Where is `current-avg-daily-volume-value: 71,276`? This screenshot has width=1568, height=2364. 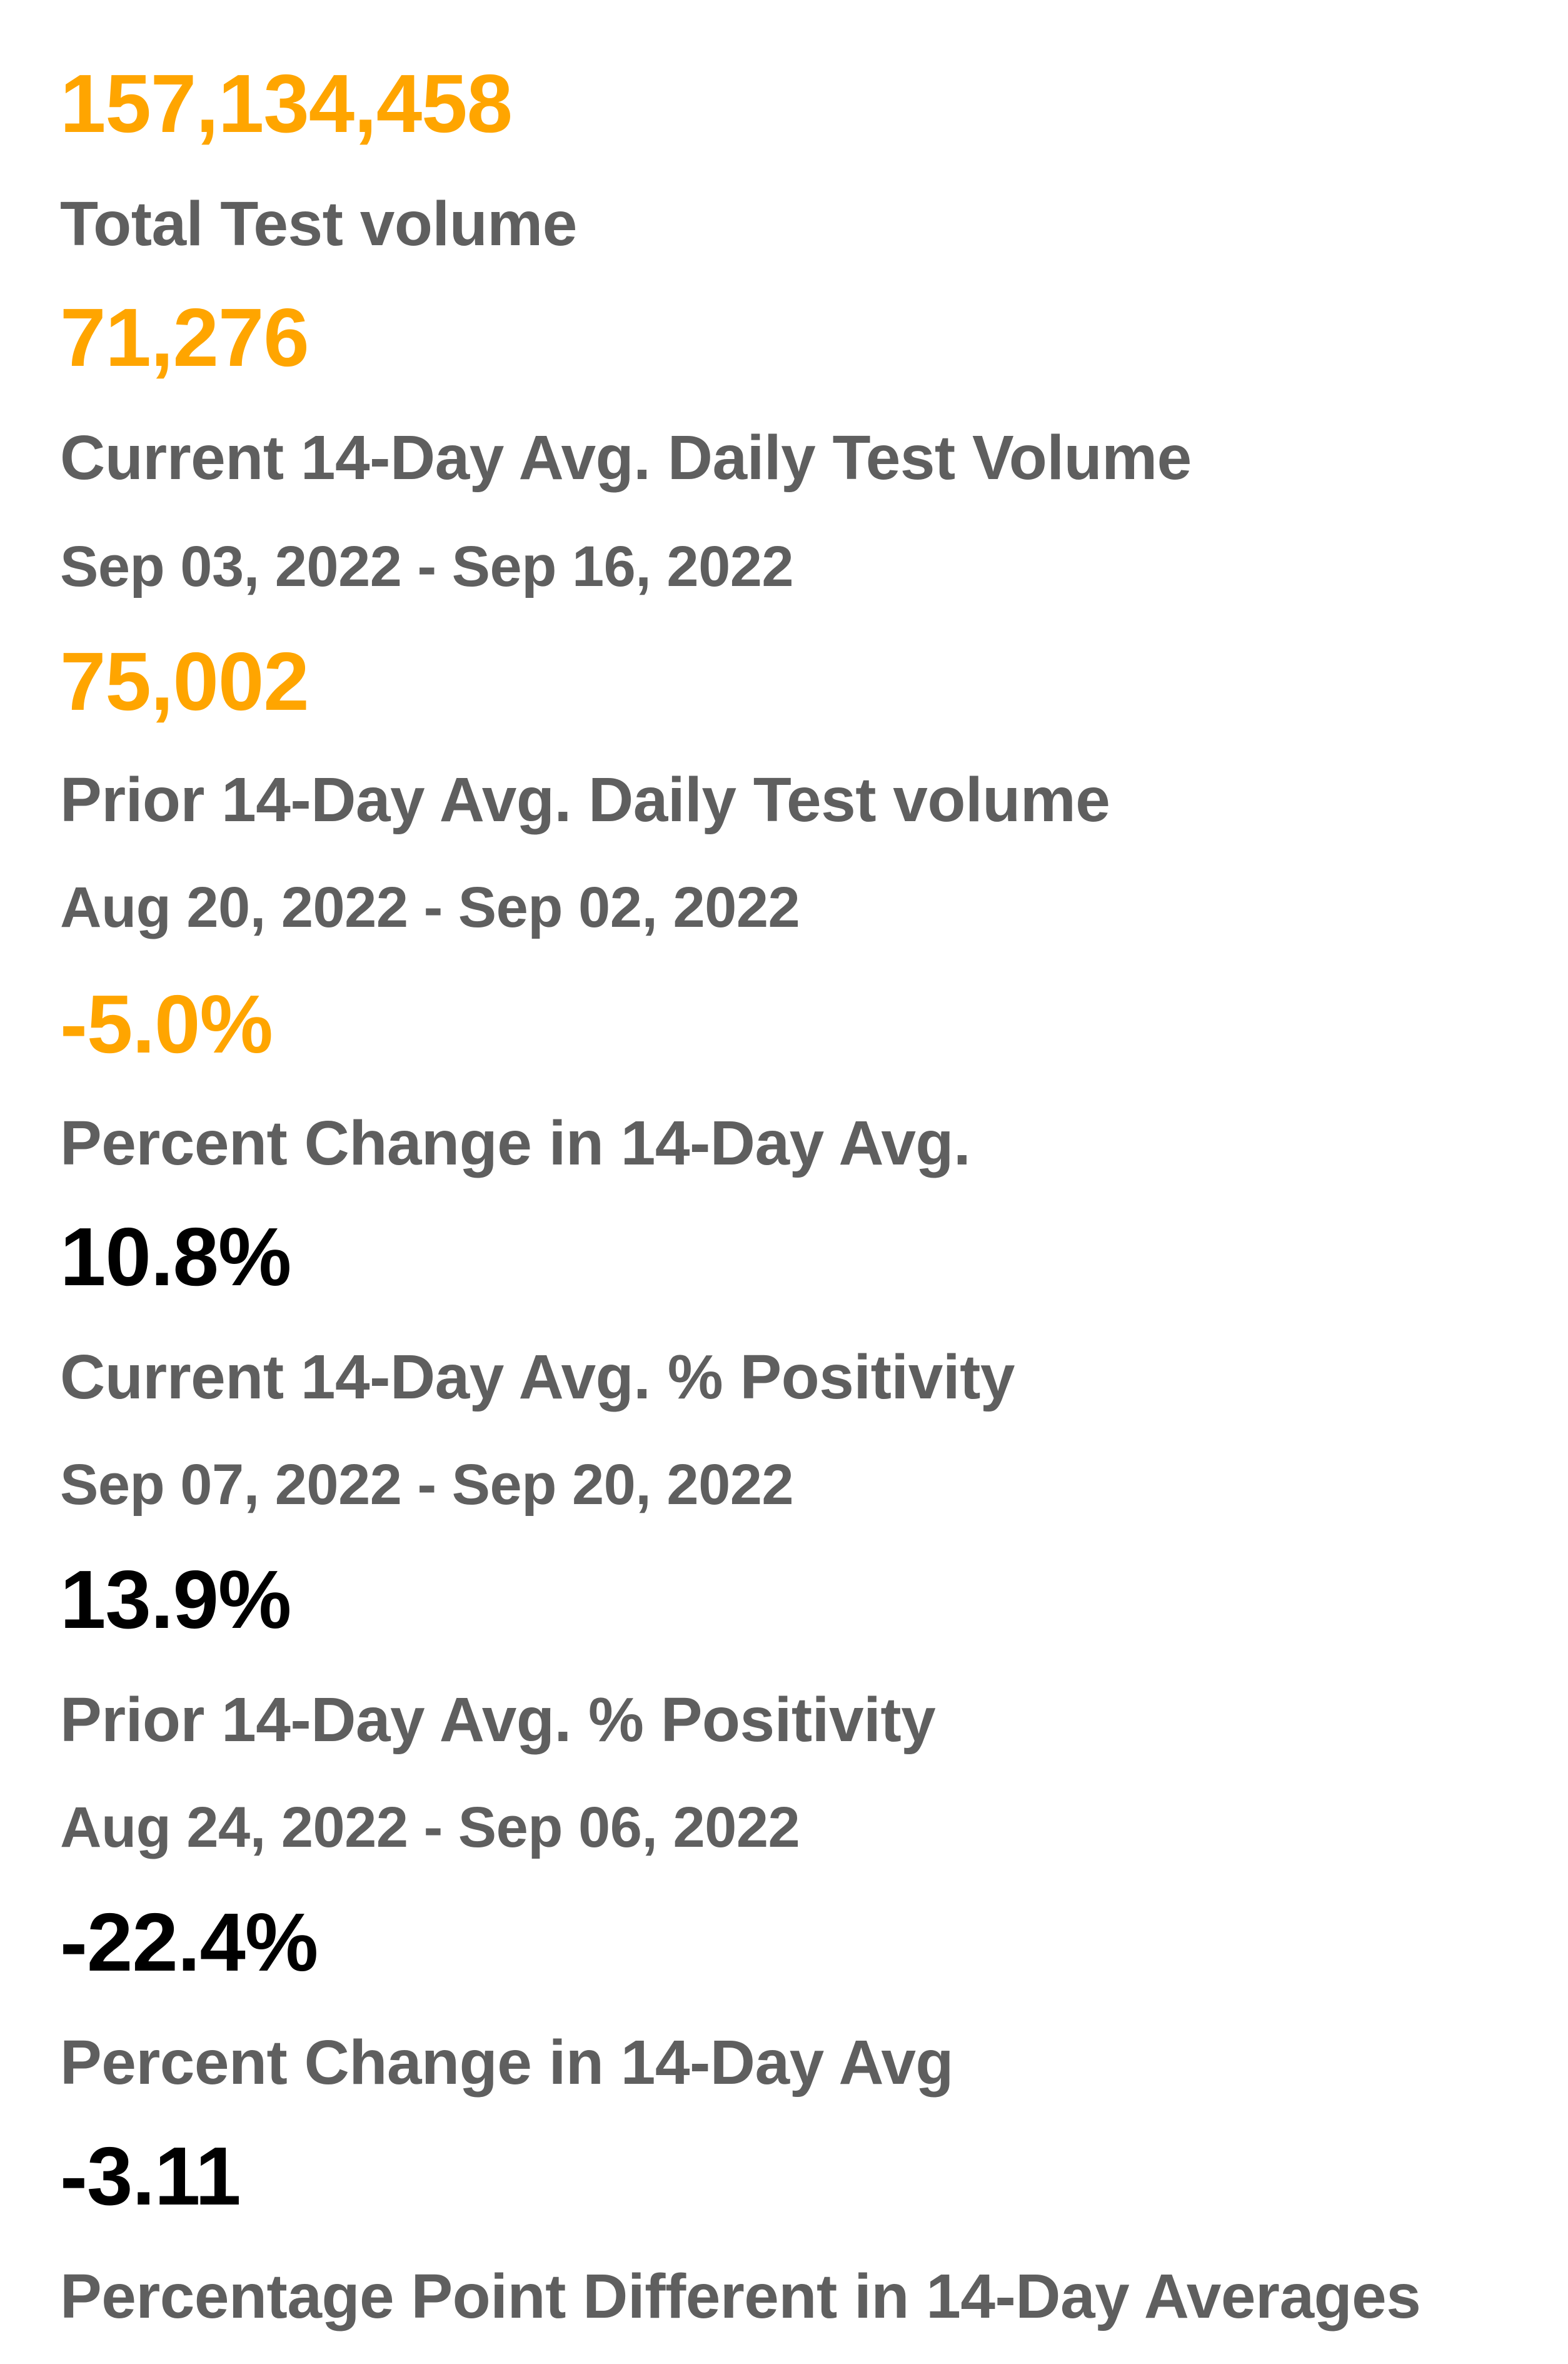 current-avg-daily-volume-value: 71,276 is located at coordinates (184, 337).